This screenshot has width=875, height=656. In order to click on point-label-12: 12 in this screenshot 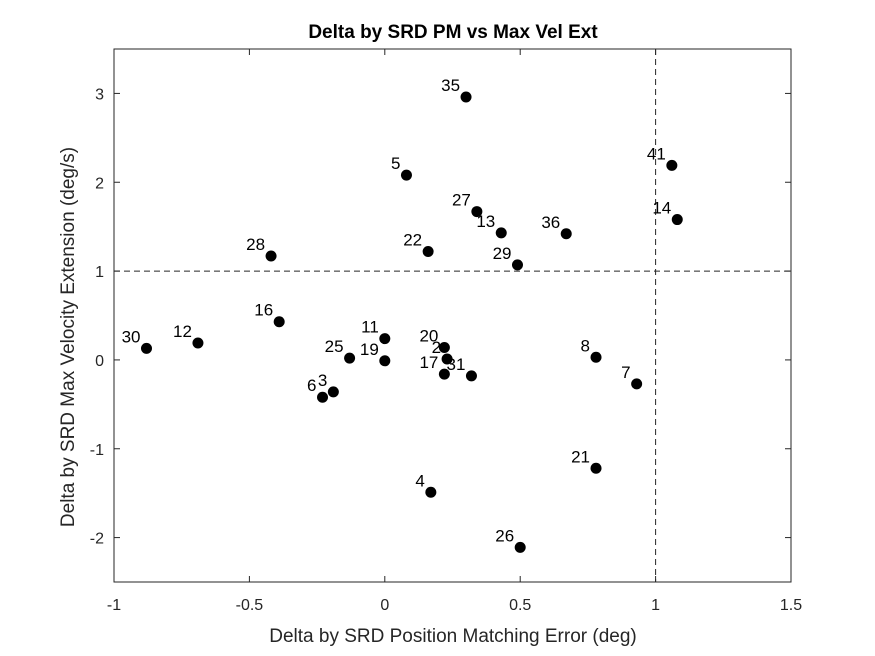, I will do `click(182, 331)`.